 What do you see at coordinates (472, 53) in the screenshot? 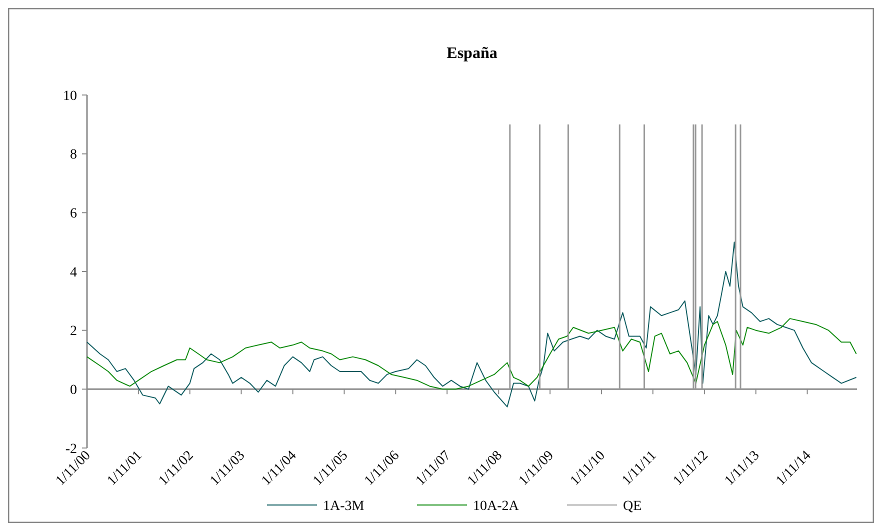
I see `chart-title: España` at bounding box center [472, 53].